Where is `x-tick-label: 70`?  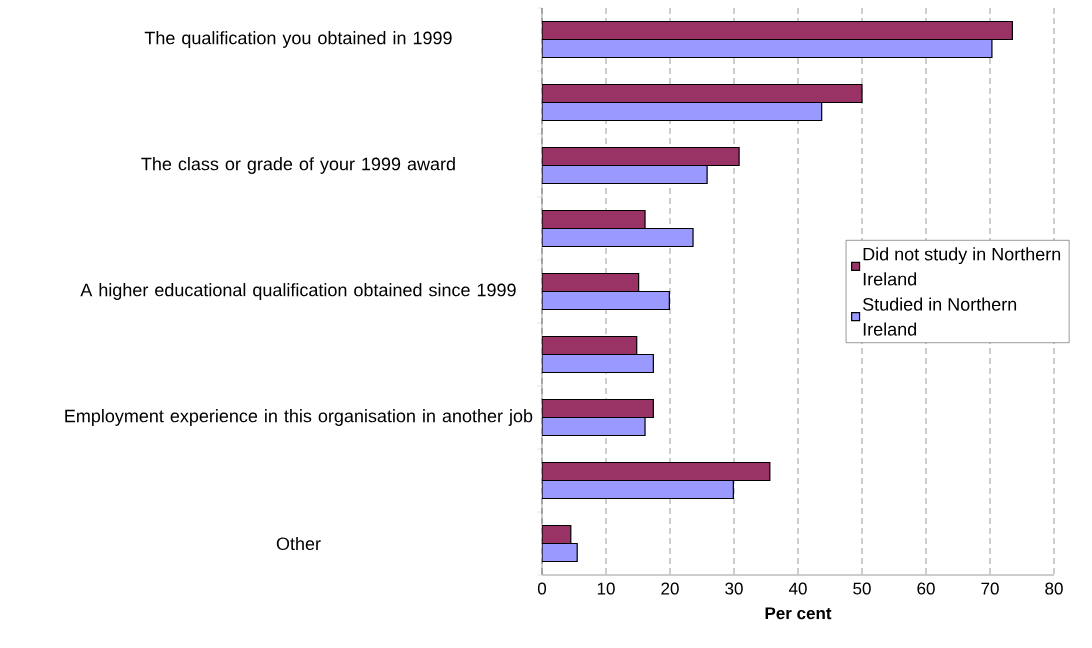 x-tick-label: 70 is located at coordinates (990, 588).